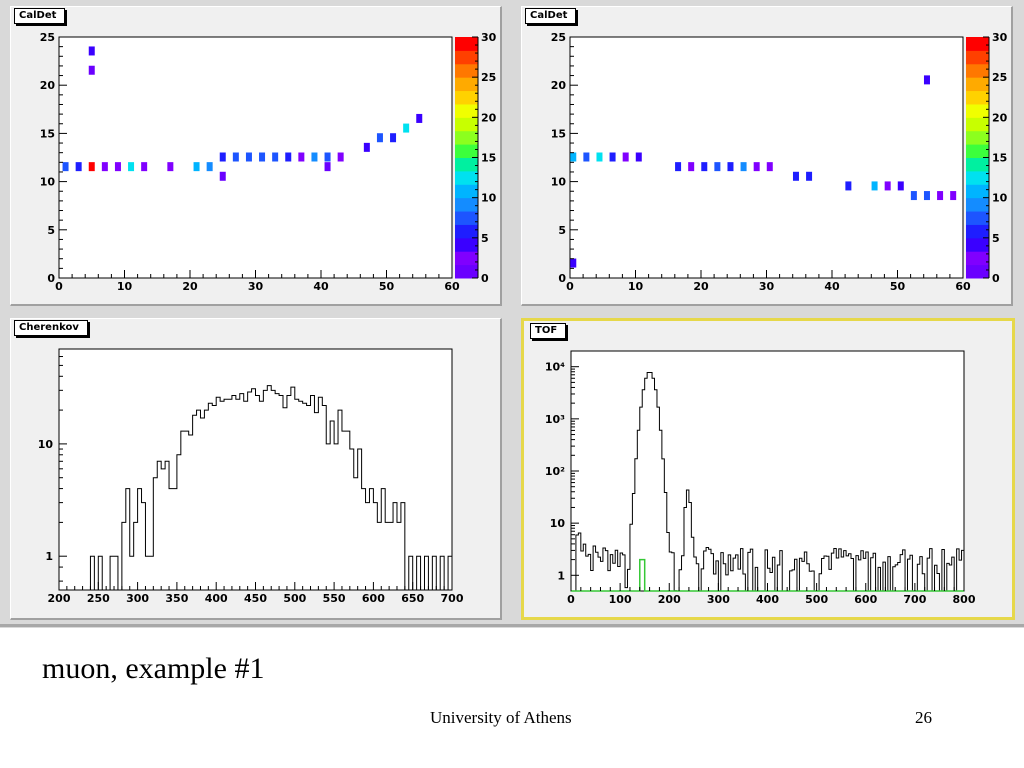 This screenshot has height=768, width=1024. Describe the element at coordinates (620, 599) in the screenshot. I see `x-tick-label: 100` at that location.